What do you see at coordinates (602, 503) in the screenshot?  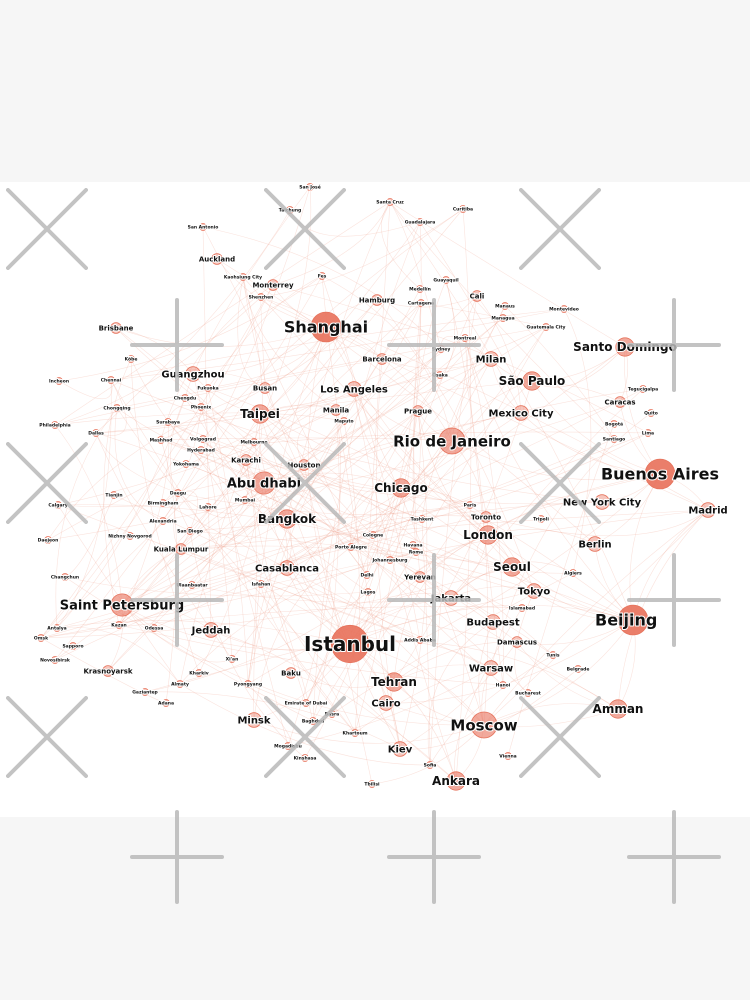 I see `label-new-york-city: New York City` at bounding box center [602, 503].